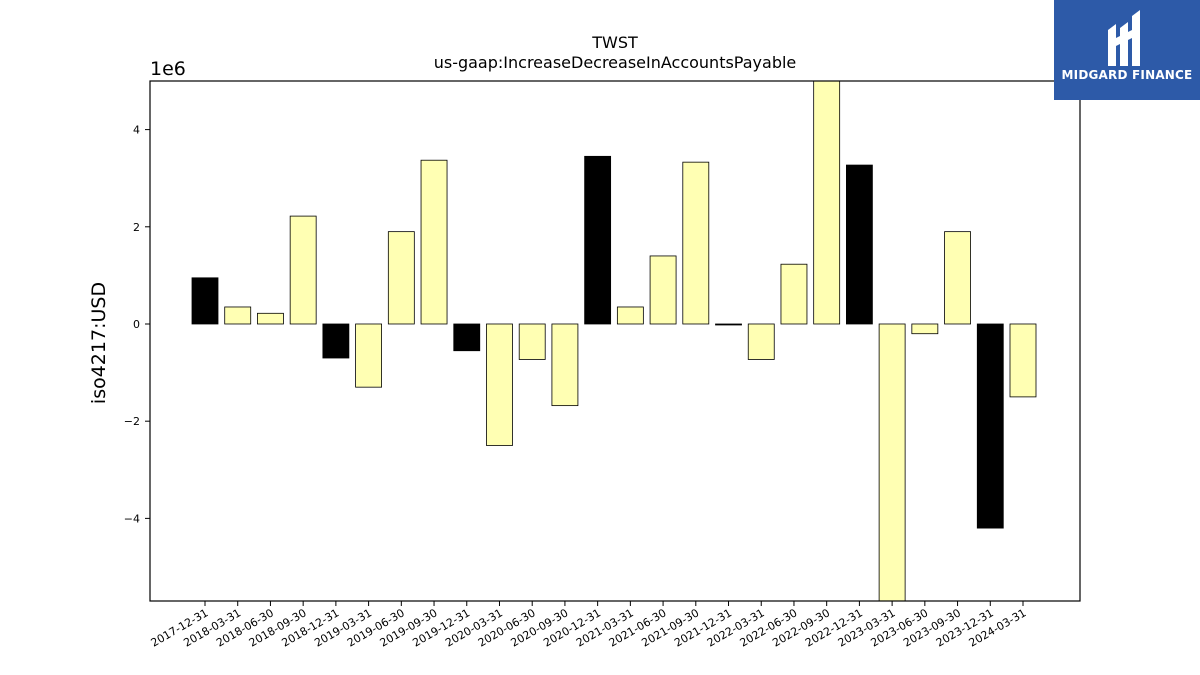  Describe the element at coordinates (136, 227) in the screenshot. I see `y-tick-label: 2` at that location.